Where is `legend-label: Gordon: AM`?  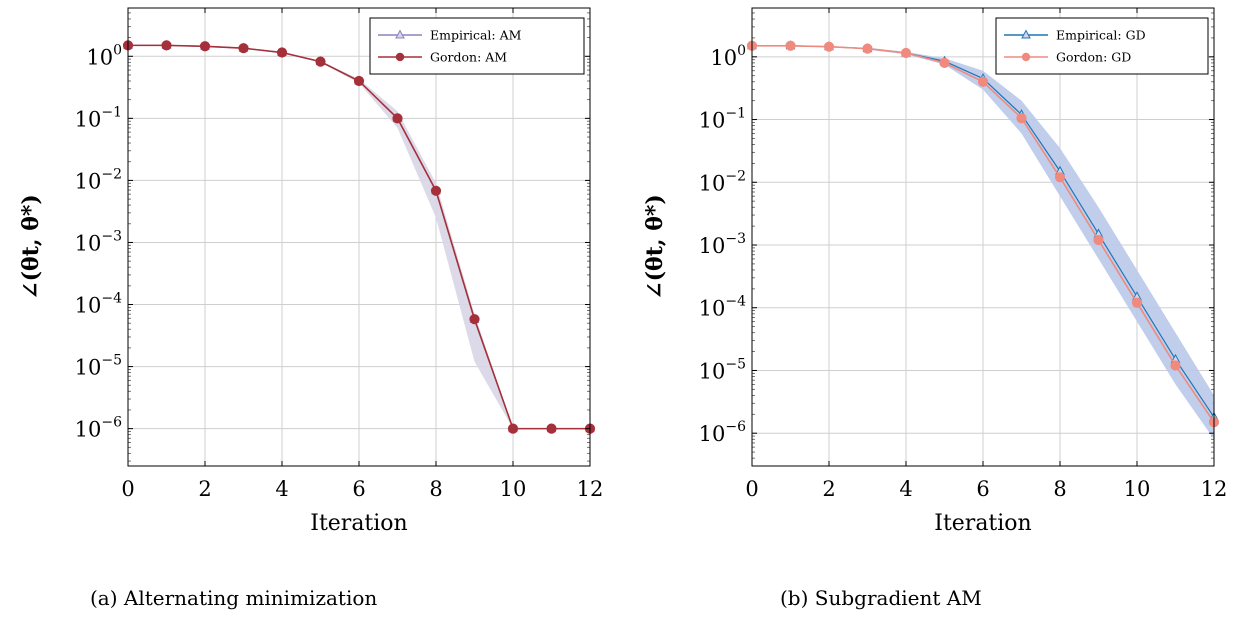
legend-label: Gordon: AM is located at coordinates (468, 57).